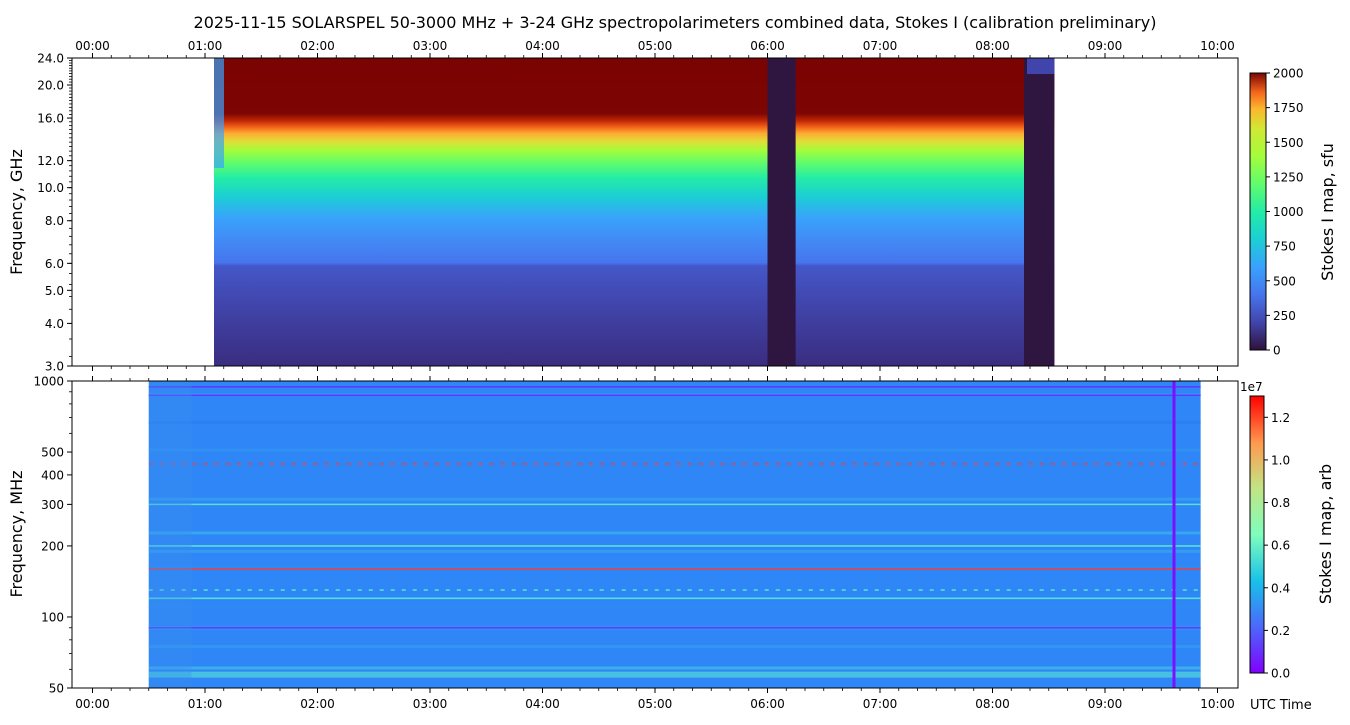 This screenshot has height=725, width=1350. What do you see at coordinates (1288, 212) in the screenshot?
I see `colorbar-tick-label: 1000` at bounding box center [1288, 212].